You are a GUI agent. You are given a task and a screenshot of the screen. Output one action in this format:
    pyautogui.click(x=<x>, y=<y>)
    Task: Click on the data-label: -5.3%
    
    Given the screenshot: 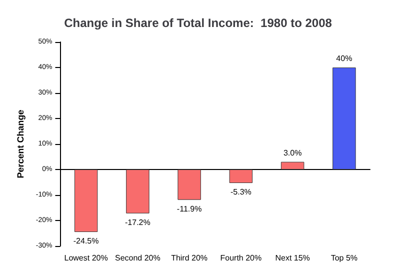 What is the action you would take?
    pyautogui.click(x=241, y=192)
    